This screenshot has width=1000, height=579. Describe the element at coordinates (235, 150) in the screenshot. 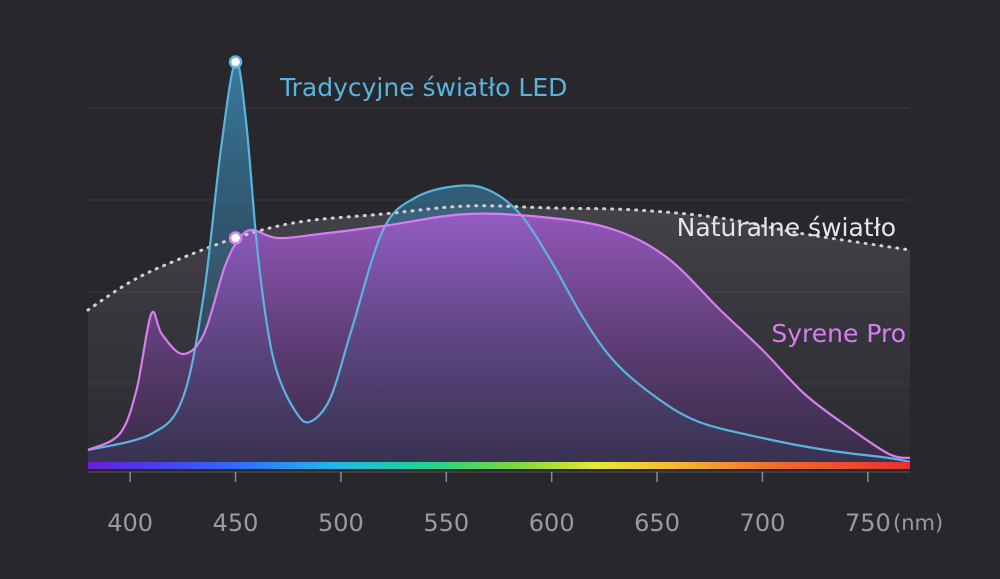

I see `peak-markers` at that location.